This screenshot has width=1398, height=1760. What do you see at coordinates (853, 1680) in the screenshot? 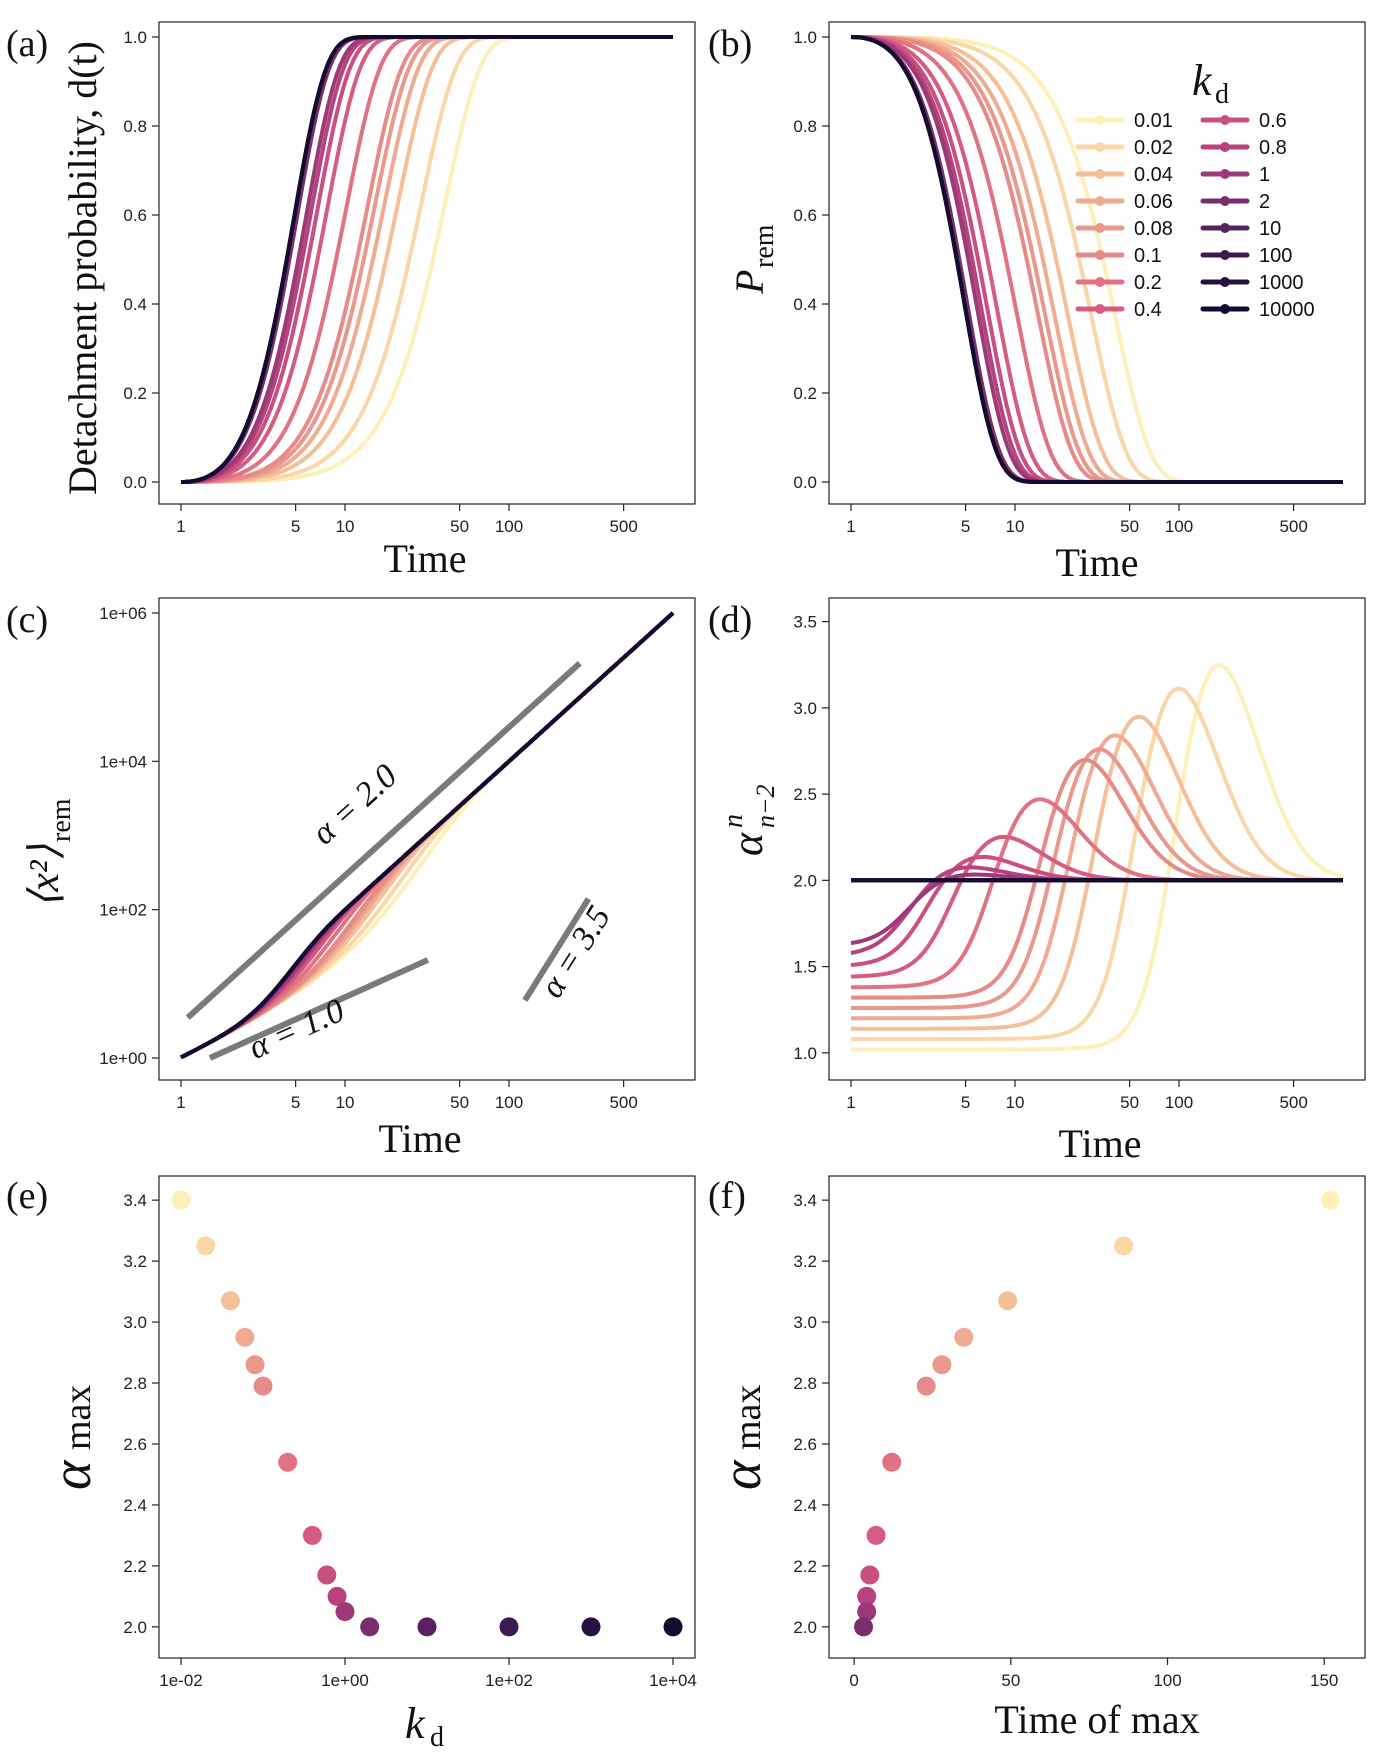
I see `x-tick-label: 0` at bounding box center [853, 1680].